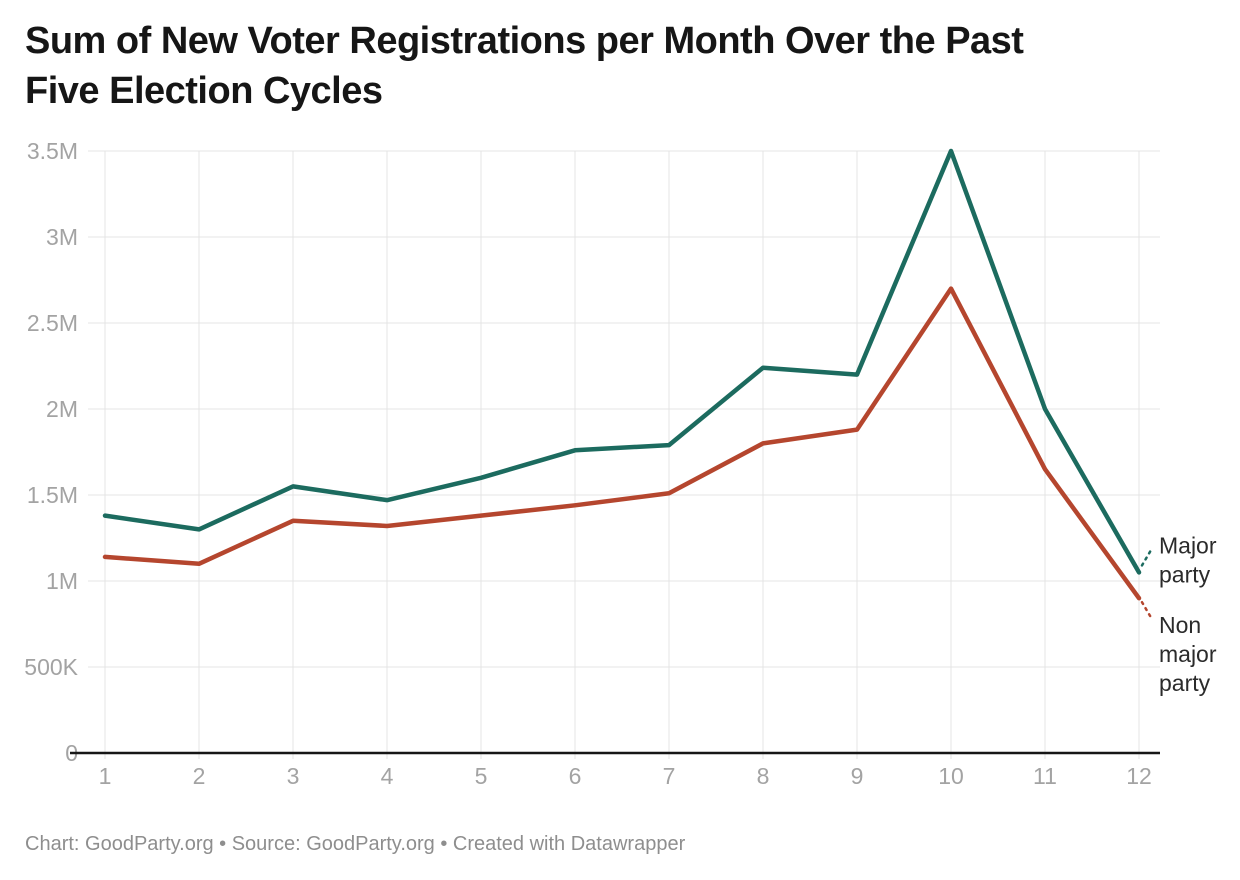  Describe the element at coordinates (857, 776) in the screenshot. I see `x-tick-label: 9` at that location.